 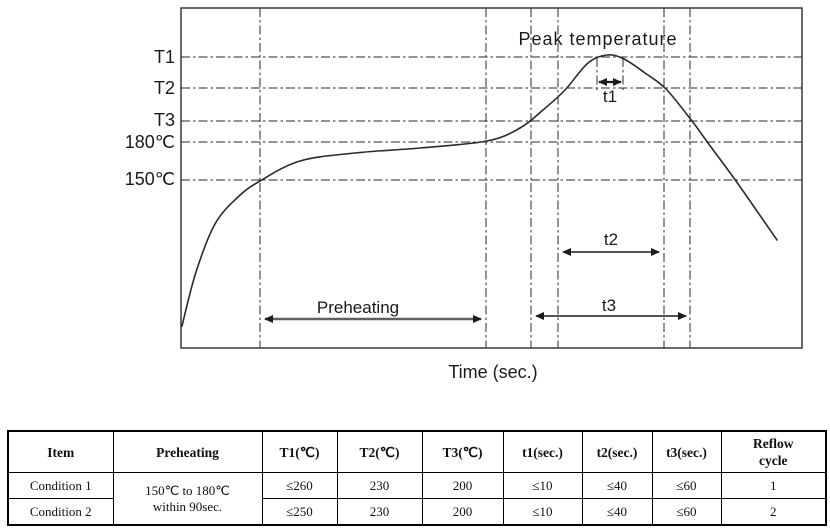 What do you see at coordinates (462, 451) in the screenshot?
I see `header-t3c: T3(℃)` at bounding box center [462, 451].